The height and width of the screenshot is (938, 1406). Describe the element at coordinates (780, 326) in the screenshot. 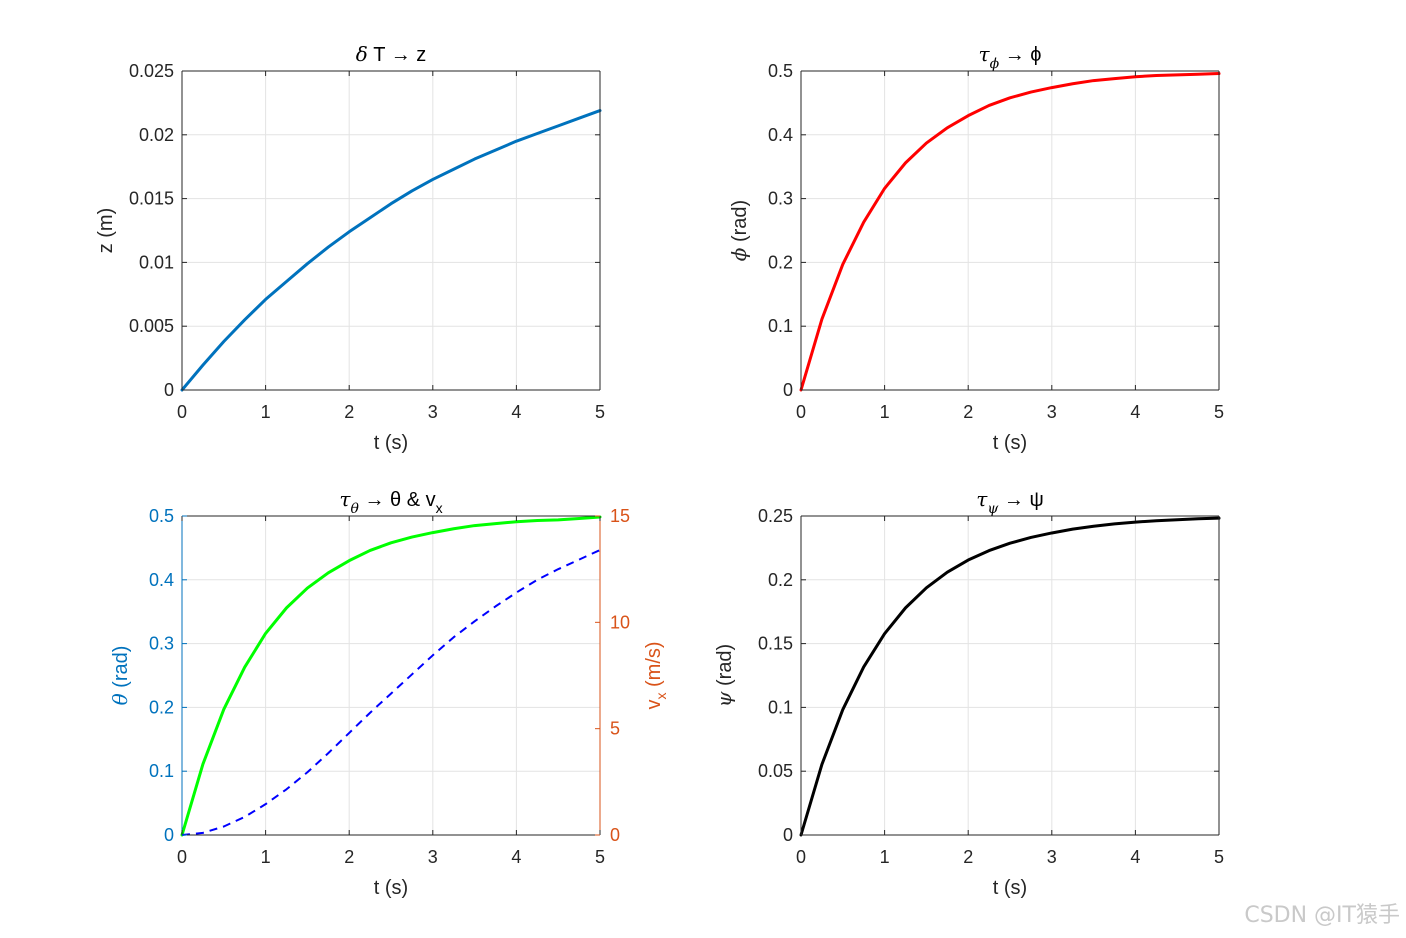

I see `phi-ytick-label: 0.1` at that location.